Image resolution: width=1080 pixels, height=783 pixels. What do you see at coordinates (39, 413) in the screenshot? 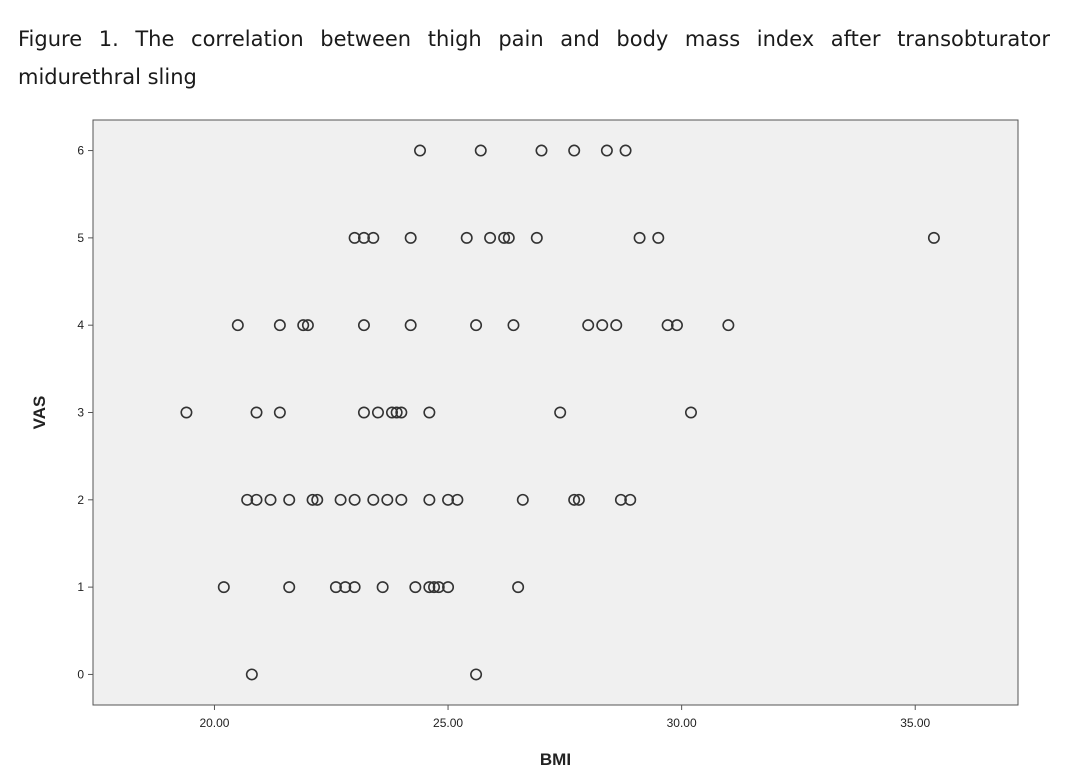
I see `y-axis-title: VAS` at bounding box center [39, 413].